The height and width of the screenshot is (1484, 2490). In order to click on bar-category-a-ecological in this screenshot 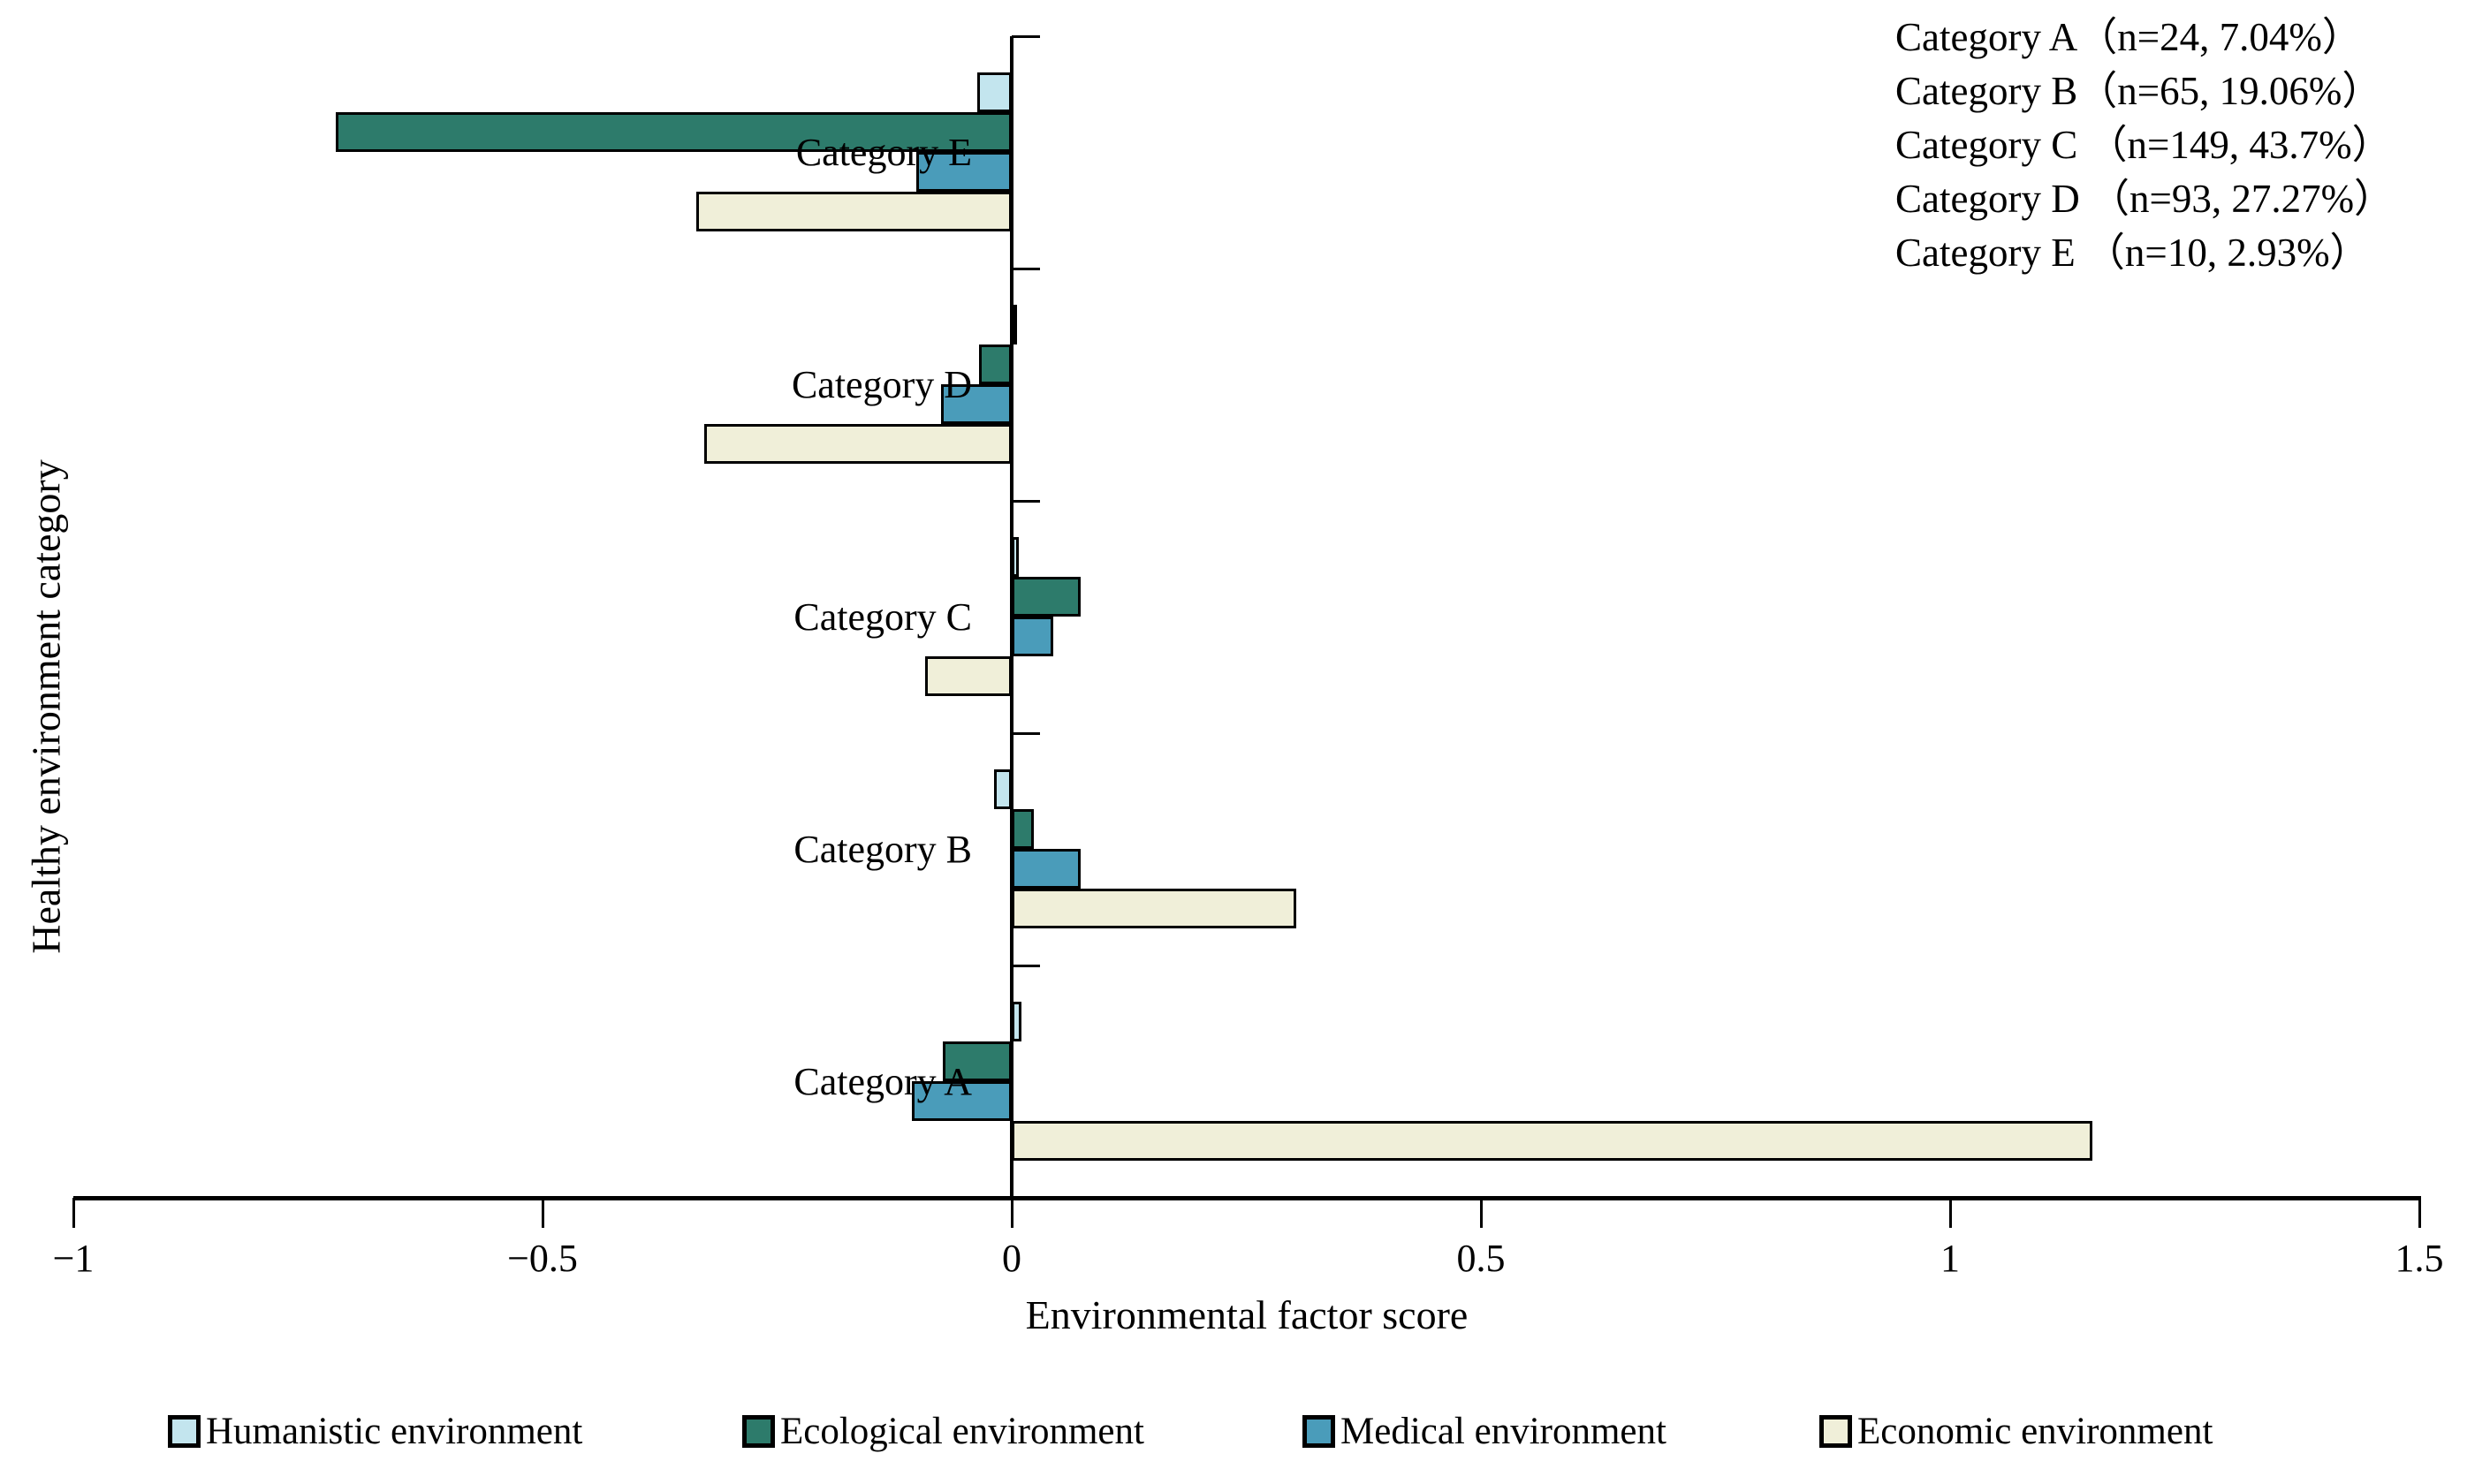, I will do `click(977, 1061)`.